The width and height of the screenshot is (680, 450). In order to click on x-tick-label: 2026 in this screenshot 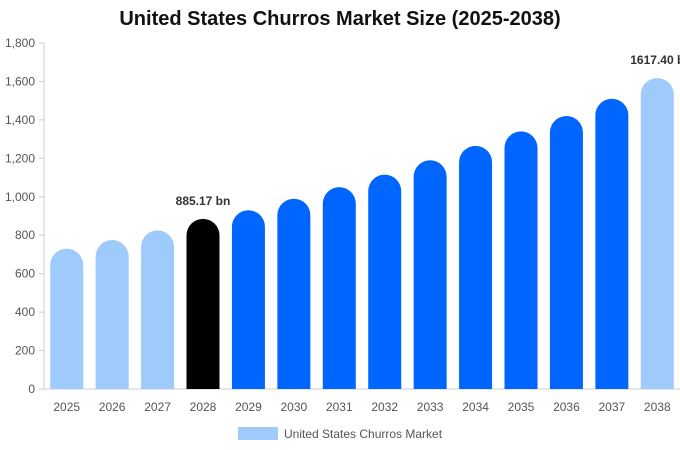, I will do `click(112, 407)`.